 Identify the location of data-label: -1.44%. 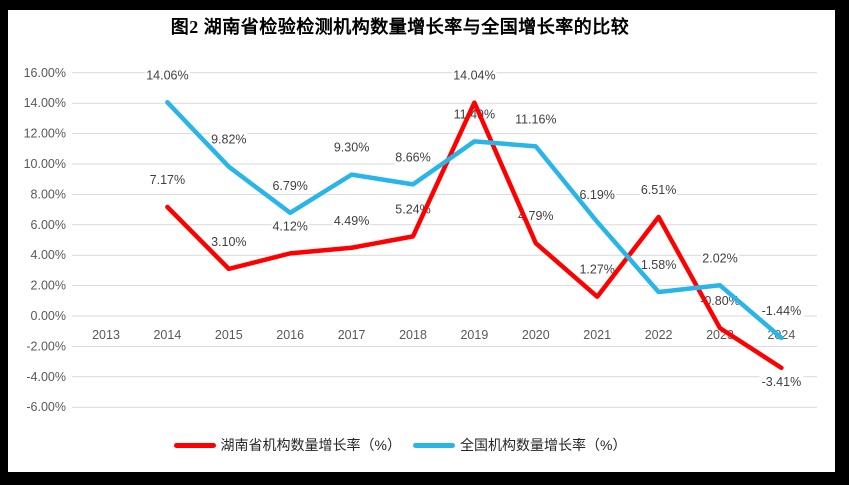
(782, 311).